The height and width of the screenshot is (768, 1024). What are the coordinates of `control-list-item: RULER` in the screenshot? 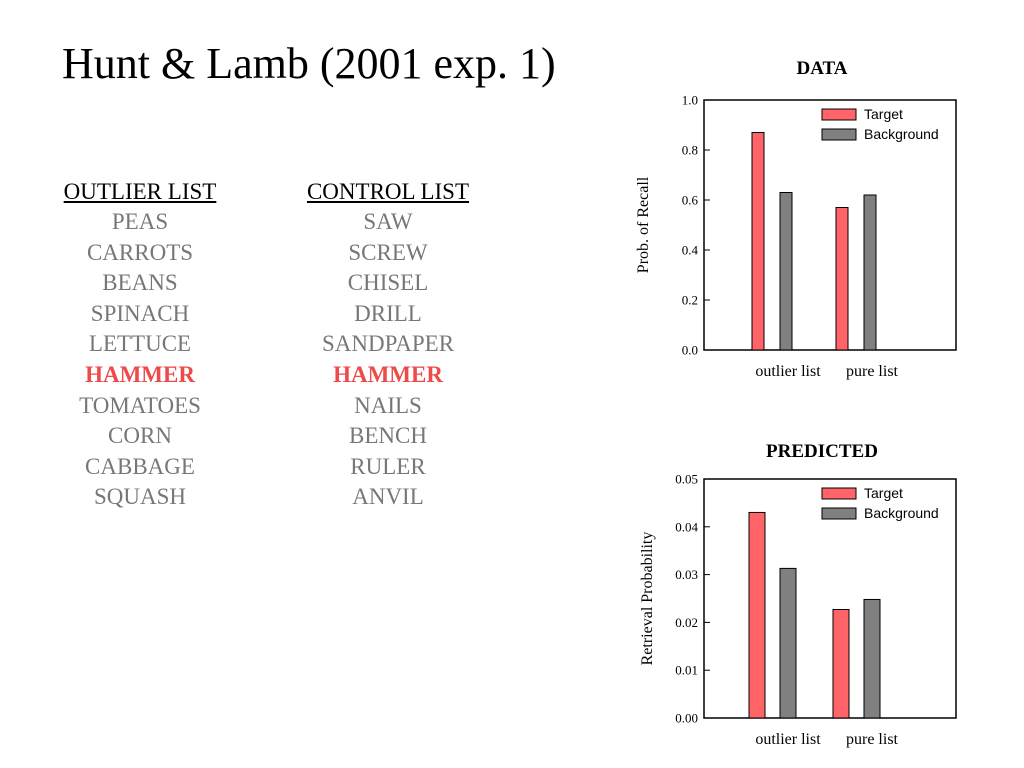 It's located at (388, 466).